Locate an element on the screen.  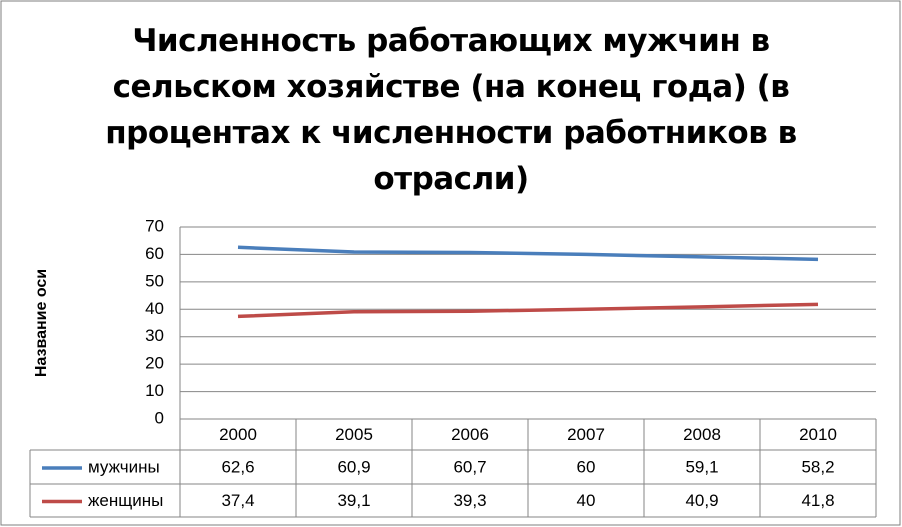
table-cell: 39,3 is located at coordinates (469, 500).